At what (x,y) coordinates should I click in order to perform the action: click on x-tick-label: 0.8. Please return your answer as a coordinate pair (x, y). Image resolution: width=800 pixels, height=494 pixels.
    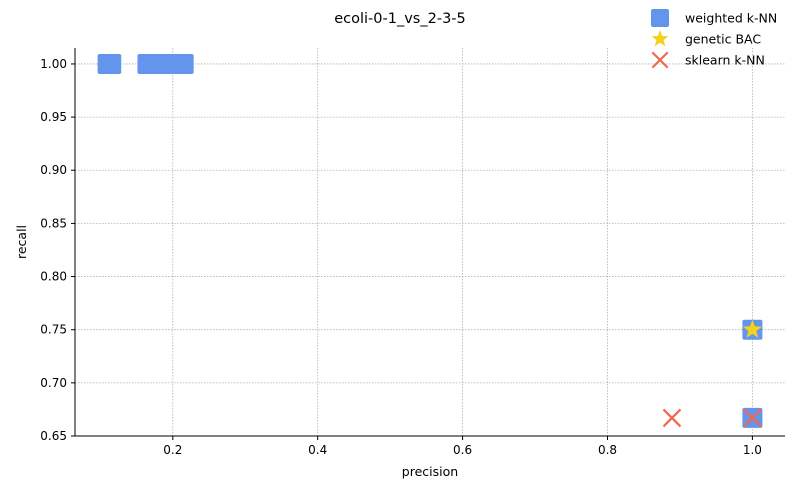
    Looking at the image, I should click on (607, 450).